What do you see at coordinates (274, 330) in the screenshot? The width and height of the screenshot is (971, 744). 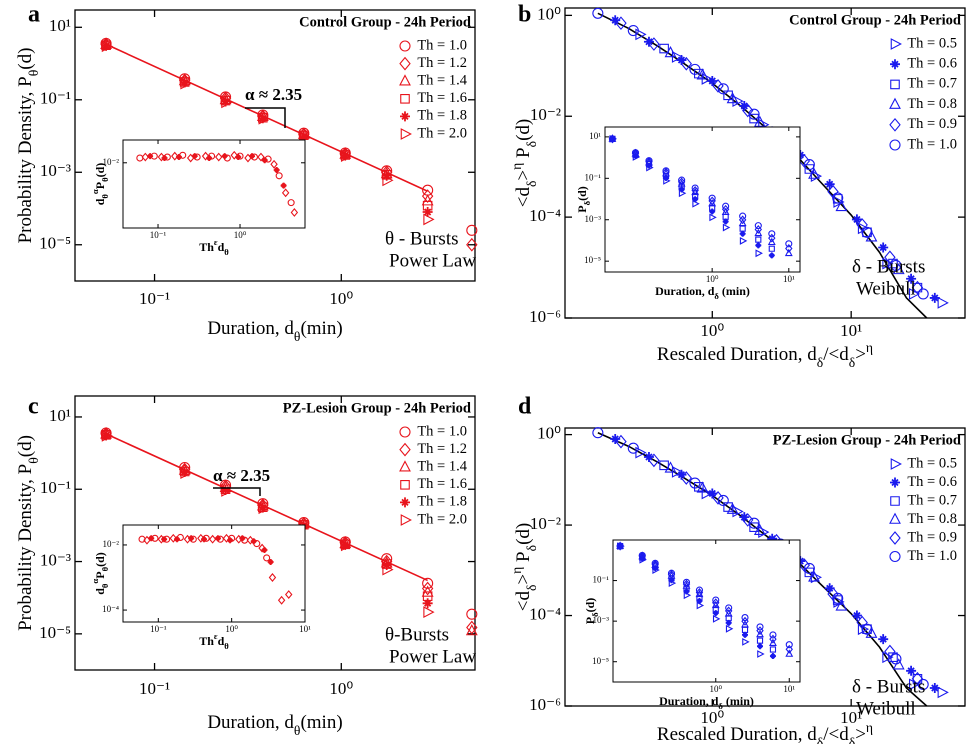 I see `x-axis-label: Duration, dθ(min)` at bounding box center [274, 330].